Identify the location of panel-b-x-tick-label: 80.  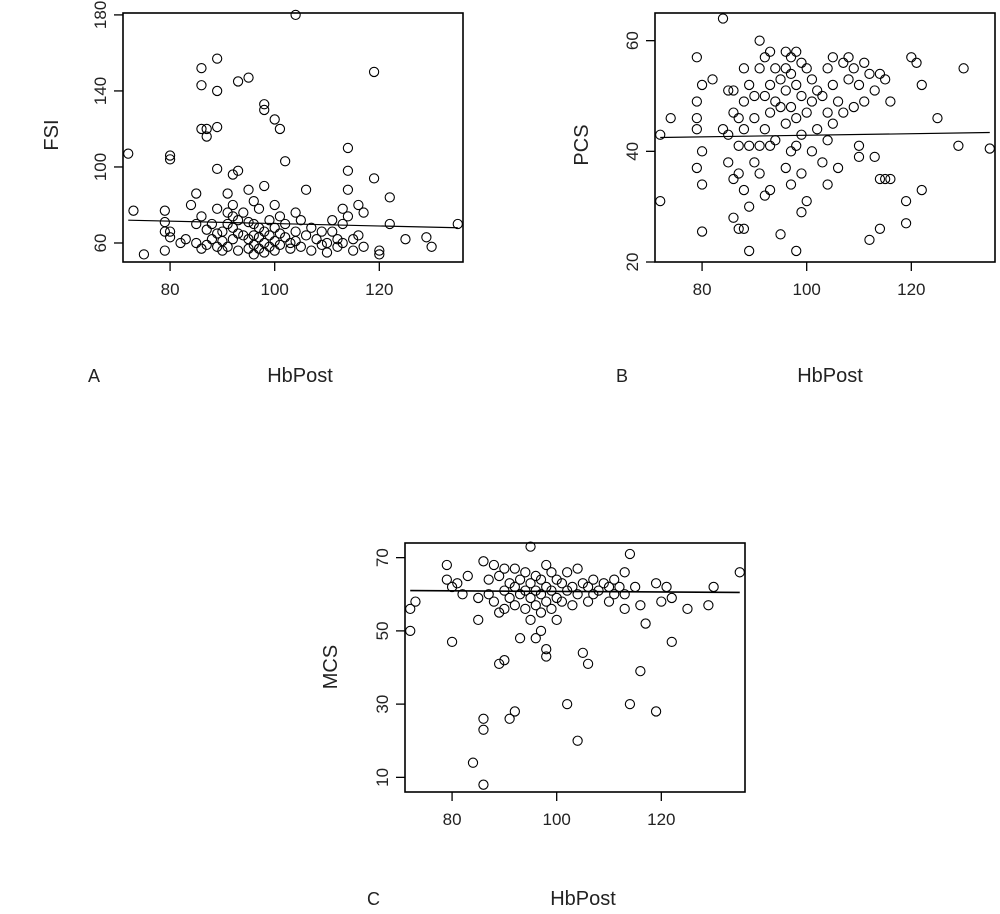
(702, 289).